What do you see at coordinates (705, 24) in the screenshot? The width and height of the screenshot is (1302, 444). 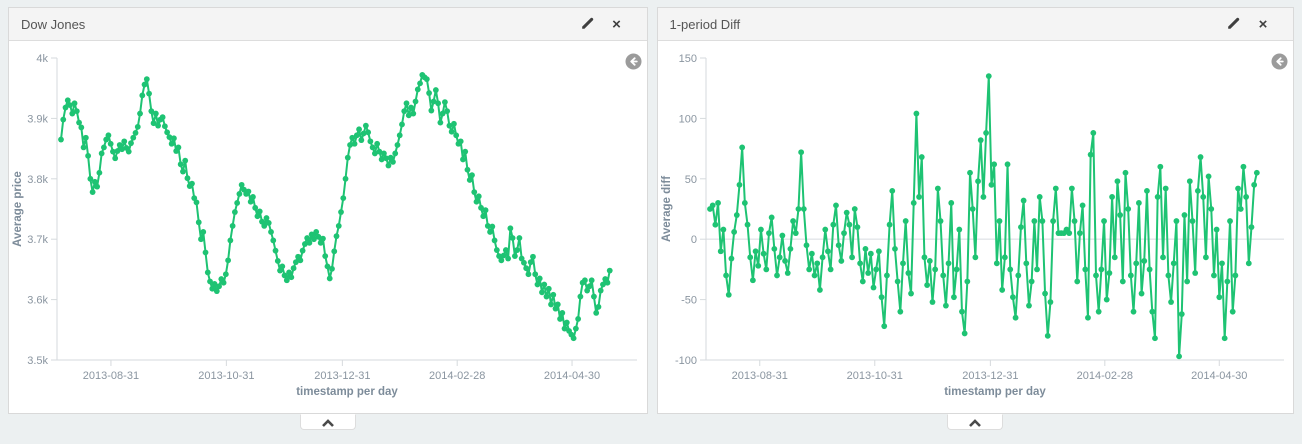 I see `panel-title: 1-period Diff` at bounding box center [705, 24].